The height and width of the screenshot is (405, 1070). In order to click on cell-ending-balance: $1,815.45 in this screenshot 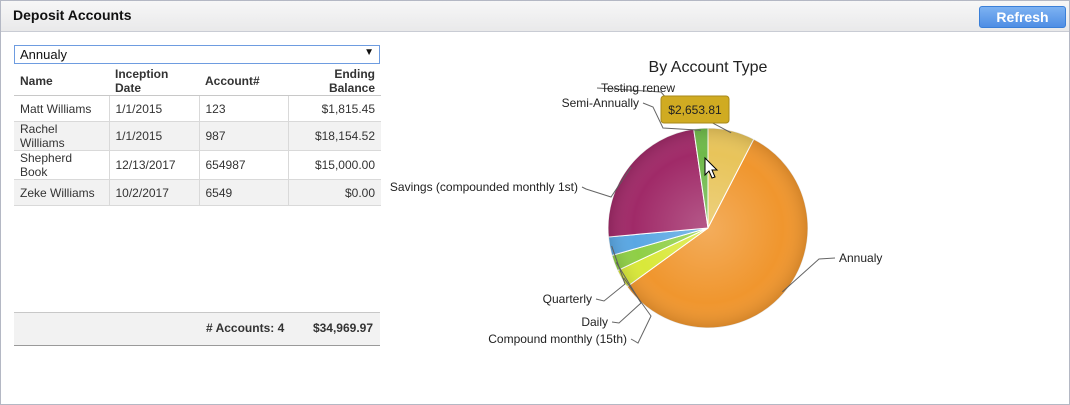, I will do `click(334, 108)`.